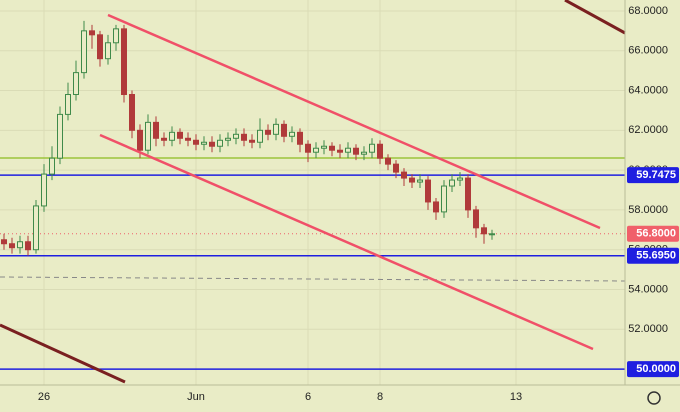 This screenshot has width=680, height=412. I want to click on y-tick-label: 52.0000, so click(648, 329).